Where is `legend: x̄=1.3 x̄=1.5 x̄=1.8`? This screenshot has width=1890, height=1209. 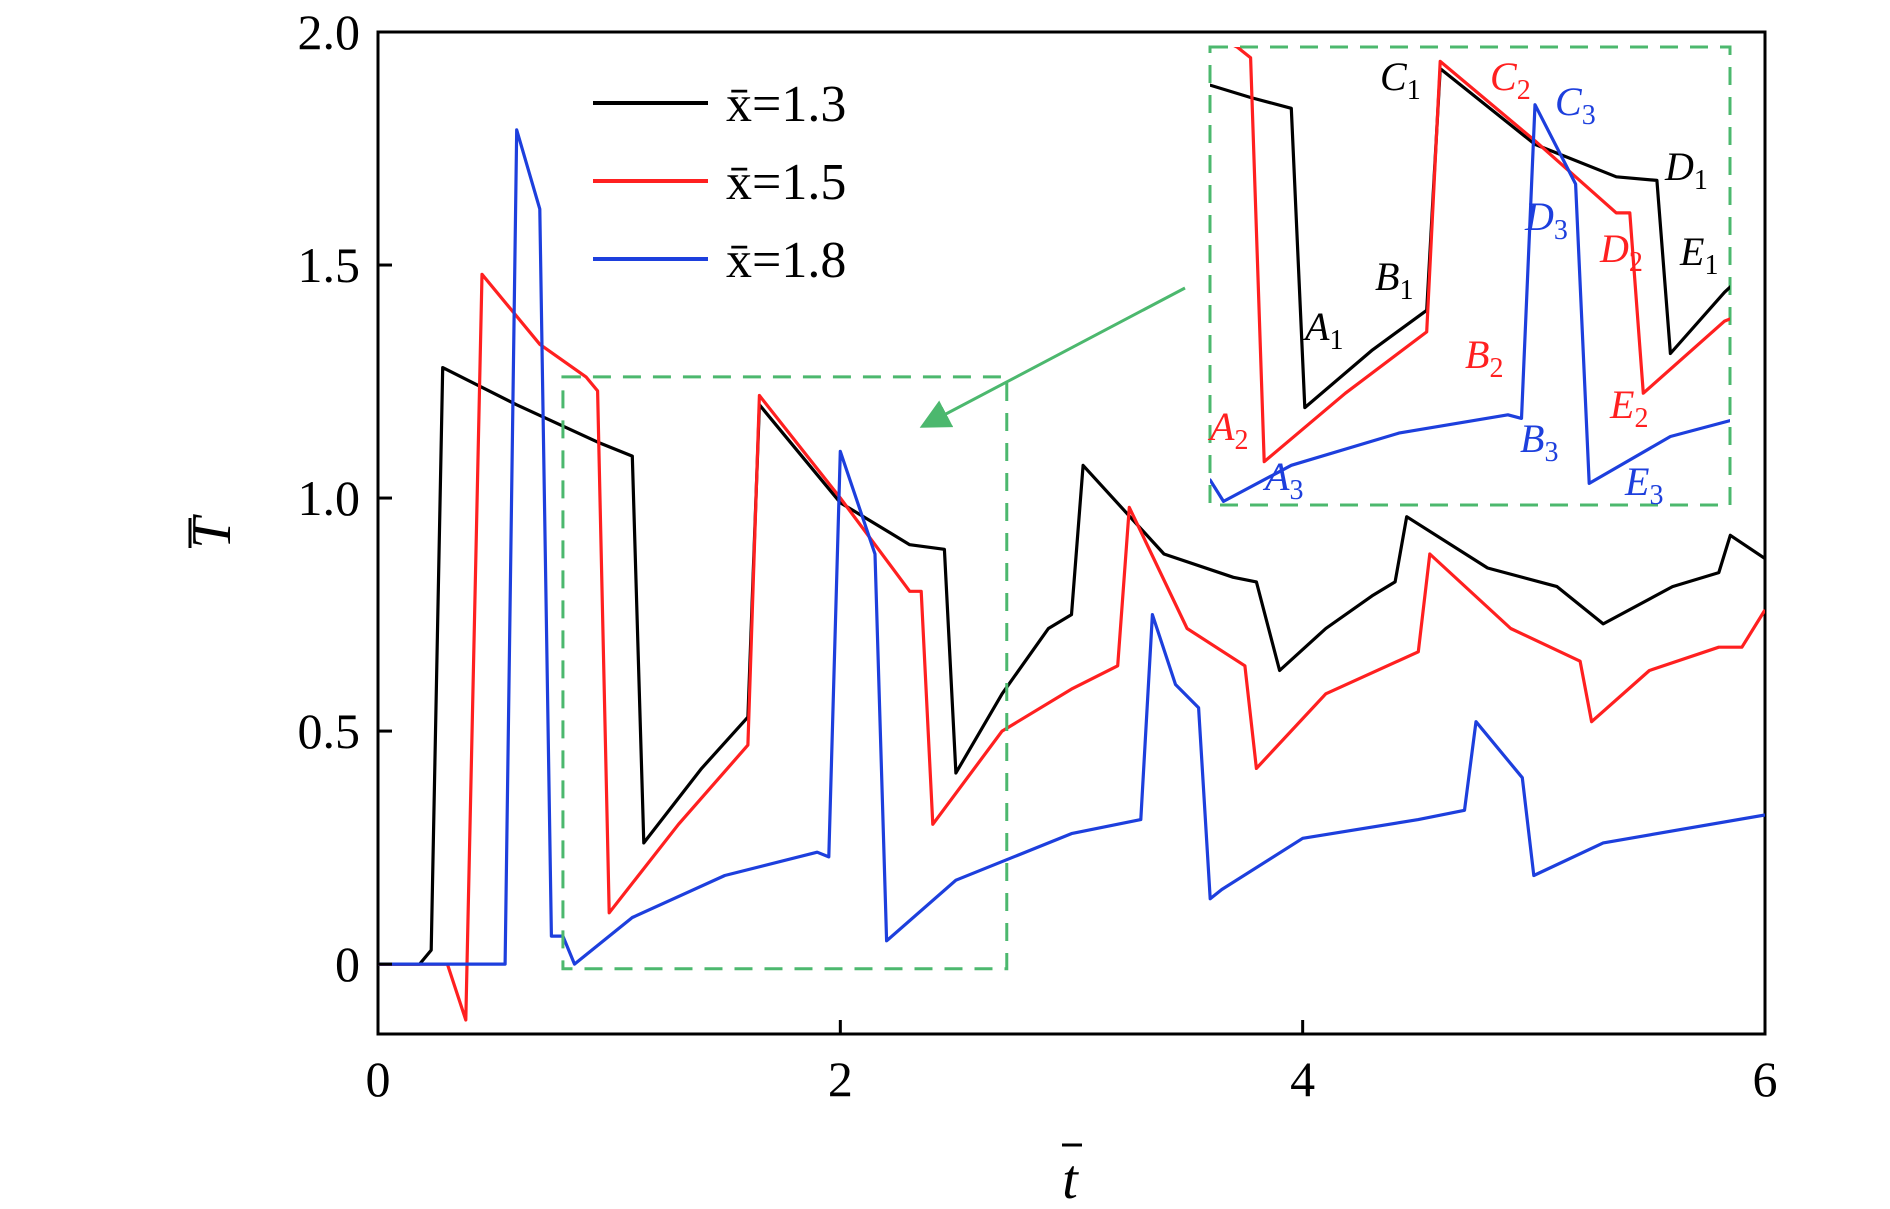 legend: x̄=1.3 x̄=1.5 x̄=1.8 is located at coordinates (719, 182).